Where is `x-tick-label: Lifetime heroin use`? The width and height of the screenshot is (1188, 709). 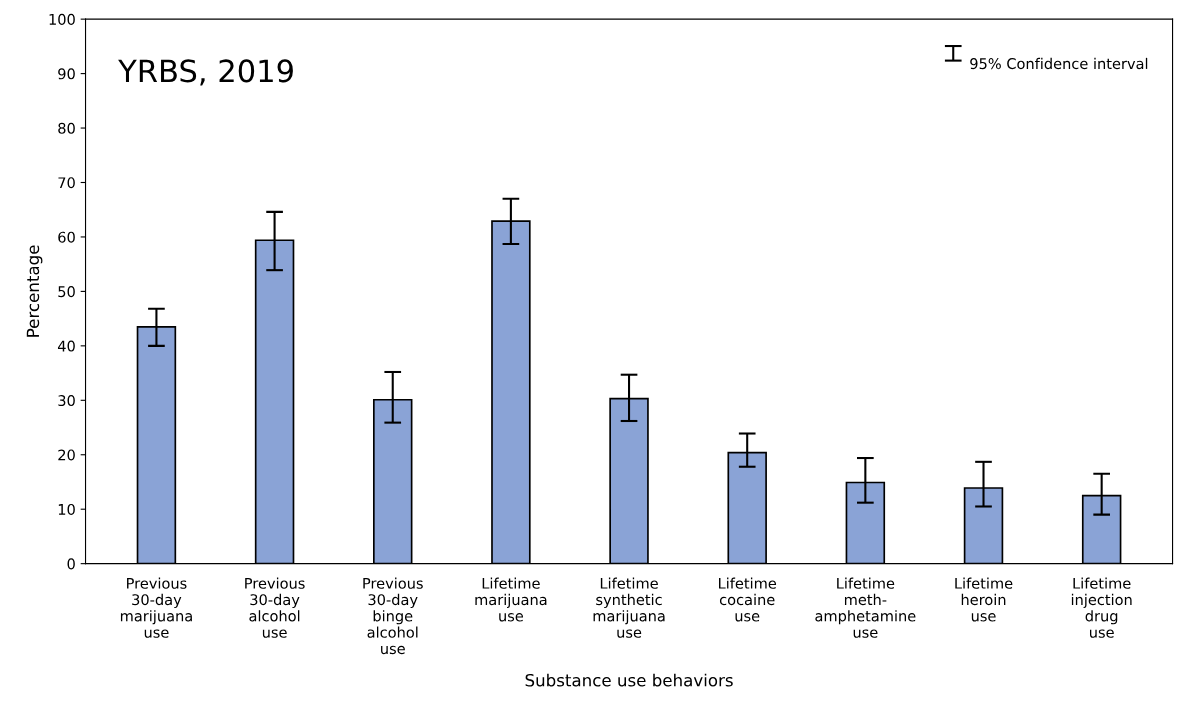
x-tick-label: Lifetime heroin use is located at coordinates (984, 599).